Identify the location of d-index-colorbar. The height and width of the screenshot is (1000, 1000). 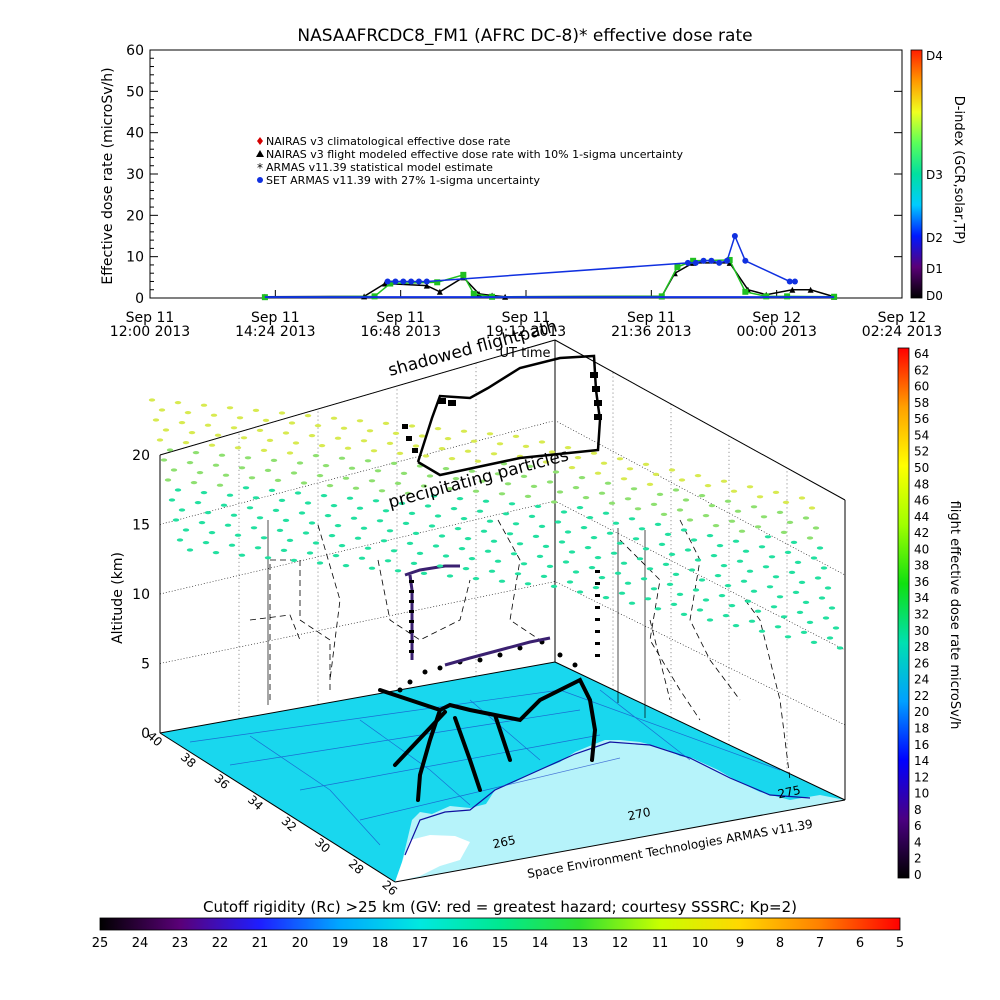
(916, 174).